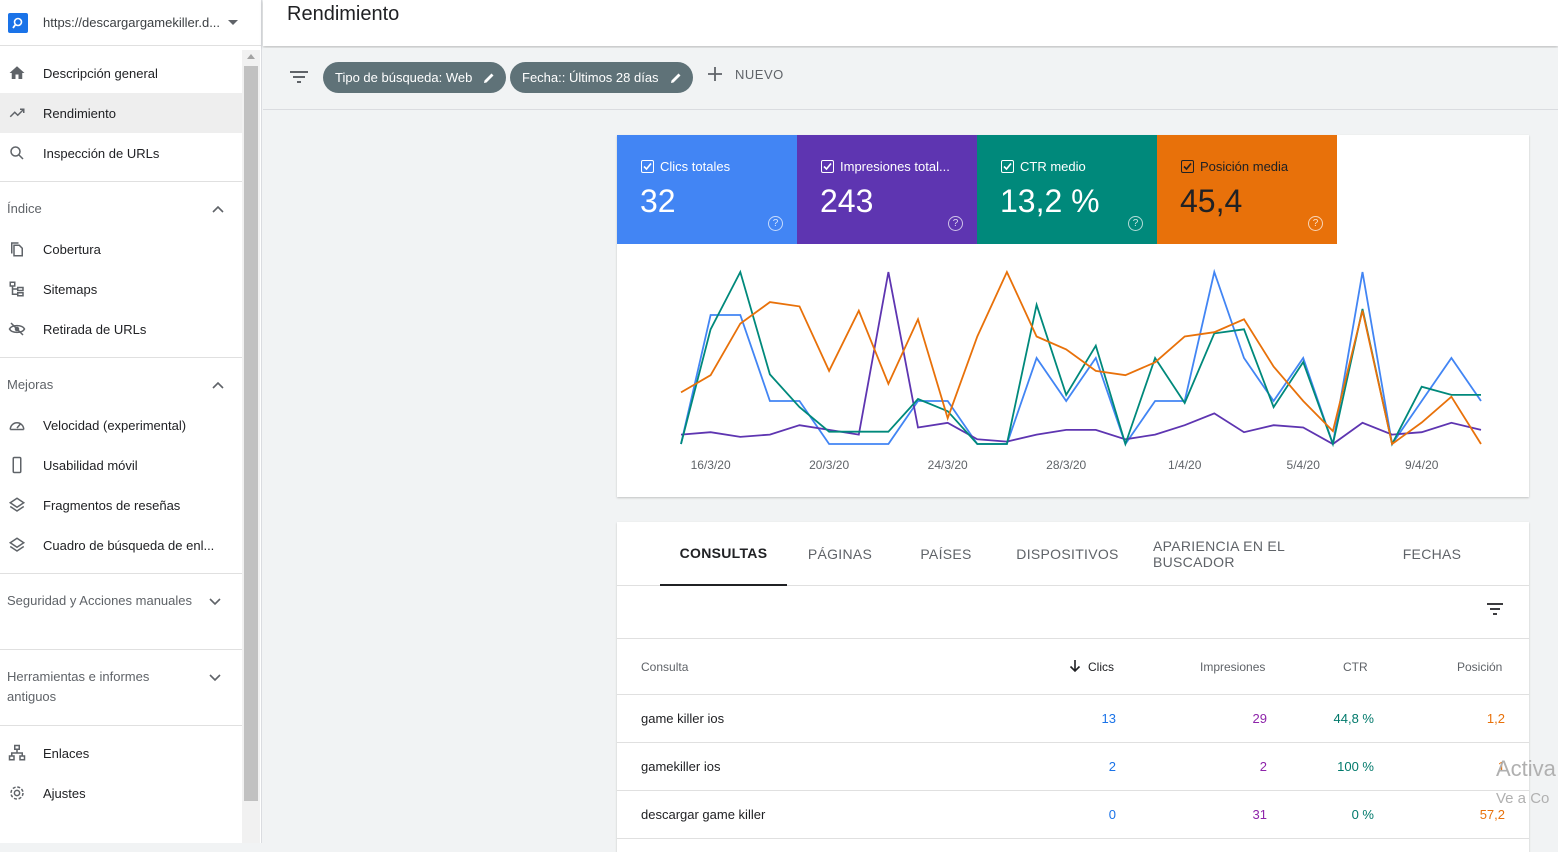 This screenshot has width=1558, height=852. Describe the element at coordinates (887, 189) in the screenshot. I see `metric-total-impressions: Impresiones total... 243 ?` at that location.